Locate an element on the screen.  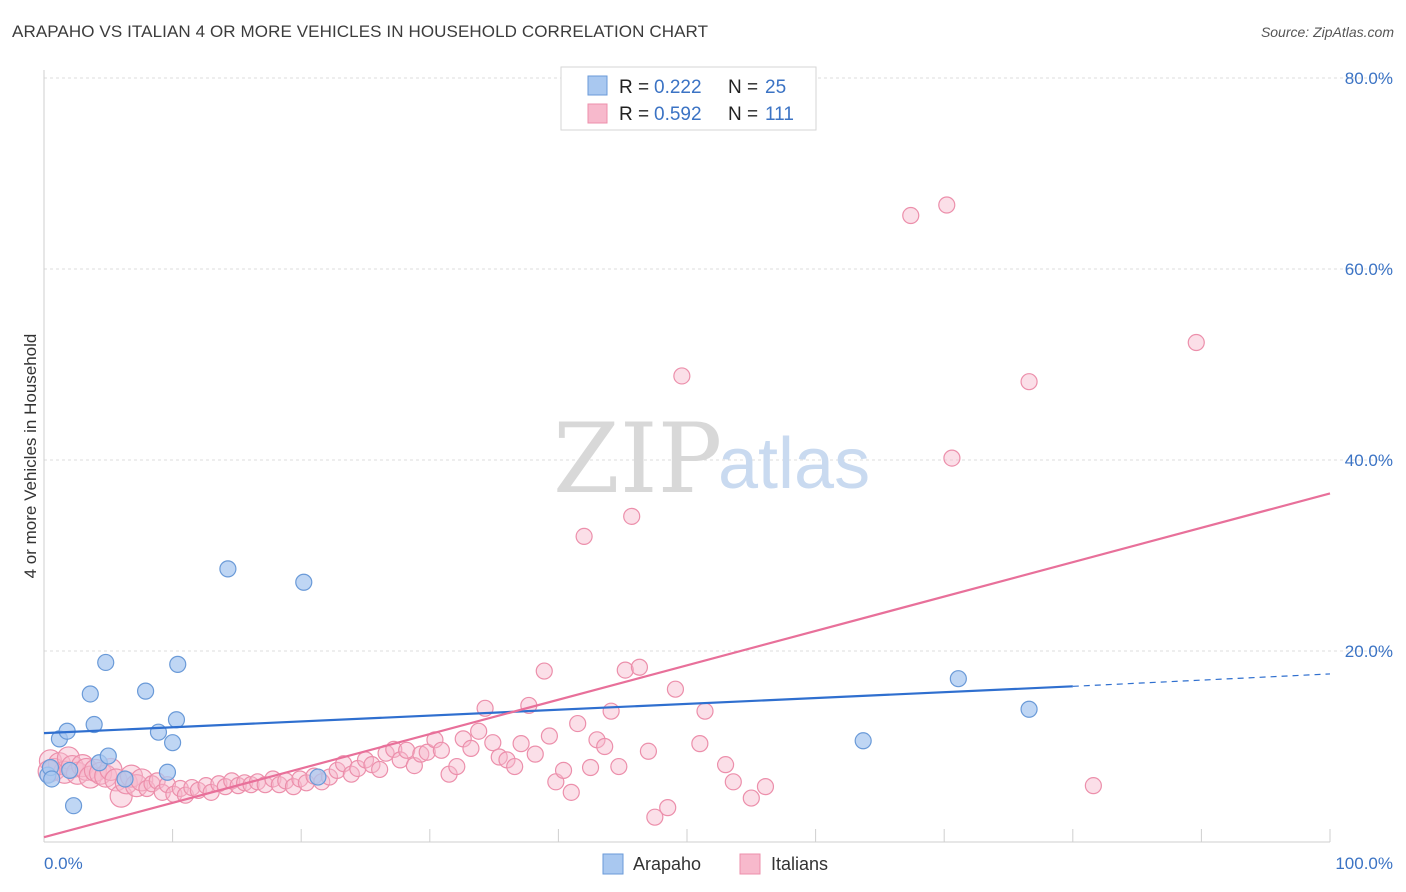
y-tick-label-40: 40.0% is located at coordinates (1369, 460).